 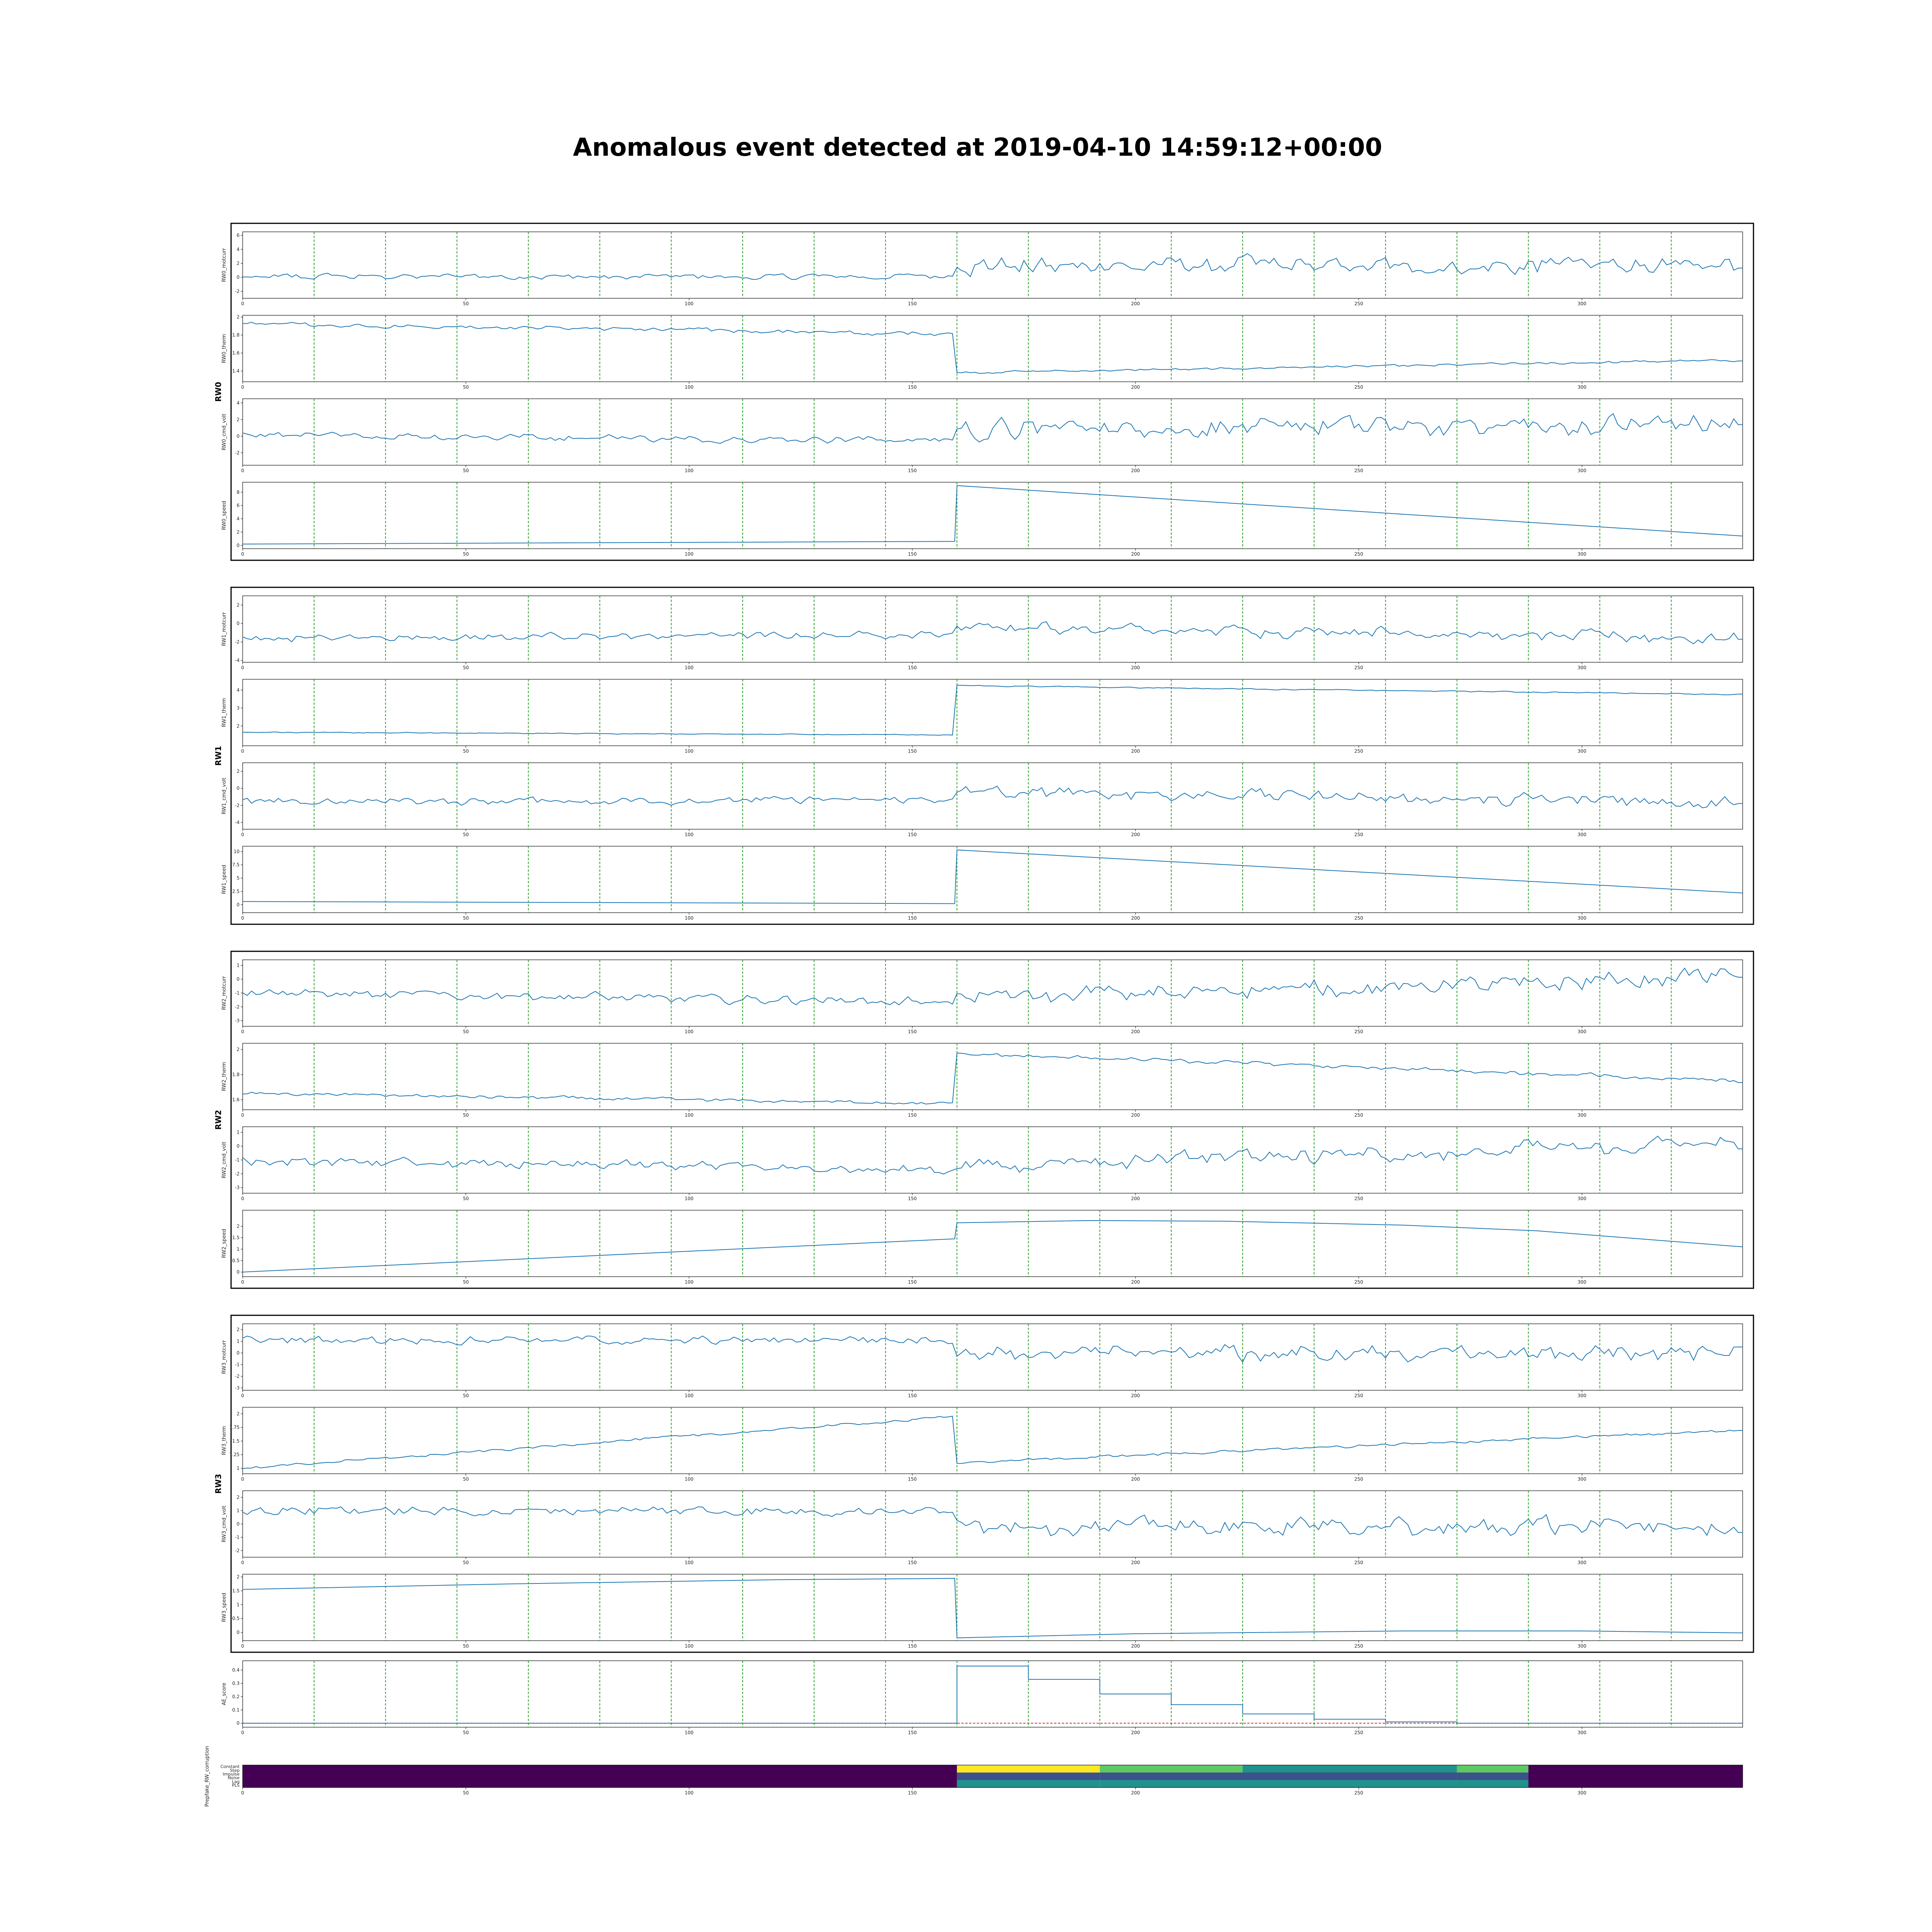 I want to click on y-tick-label: 3, so click(x=238, y=708).